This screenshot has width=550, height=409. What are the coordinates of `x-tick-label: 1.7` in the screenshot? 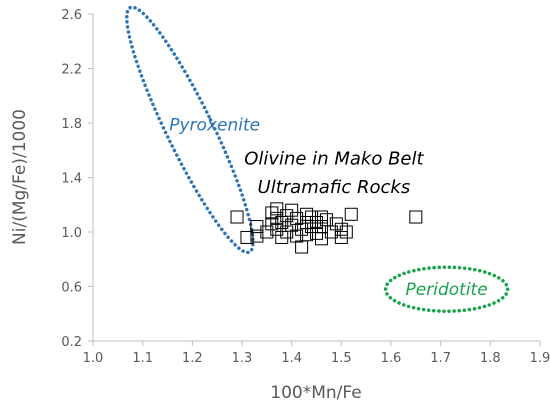 It's located at (440, 358).